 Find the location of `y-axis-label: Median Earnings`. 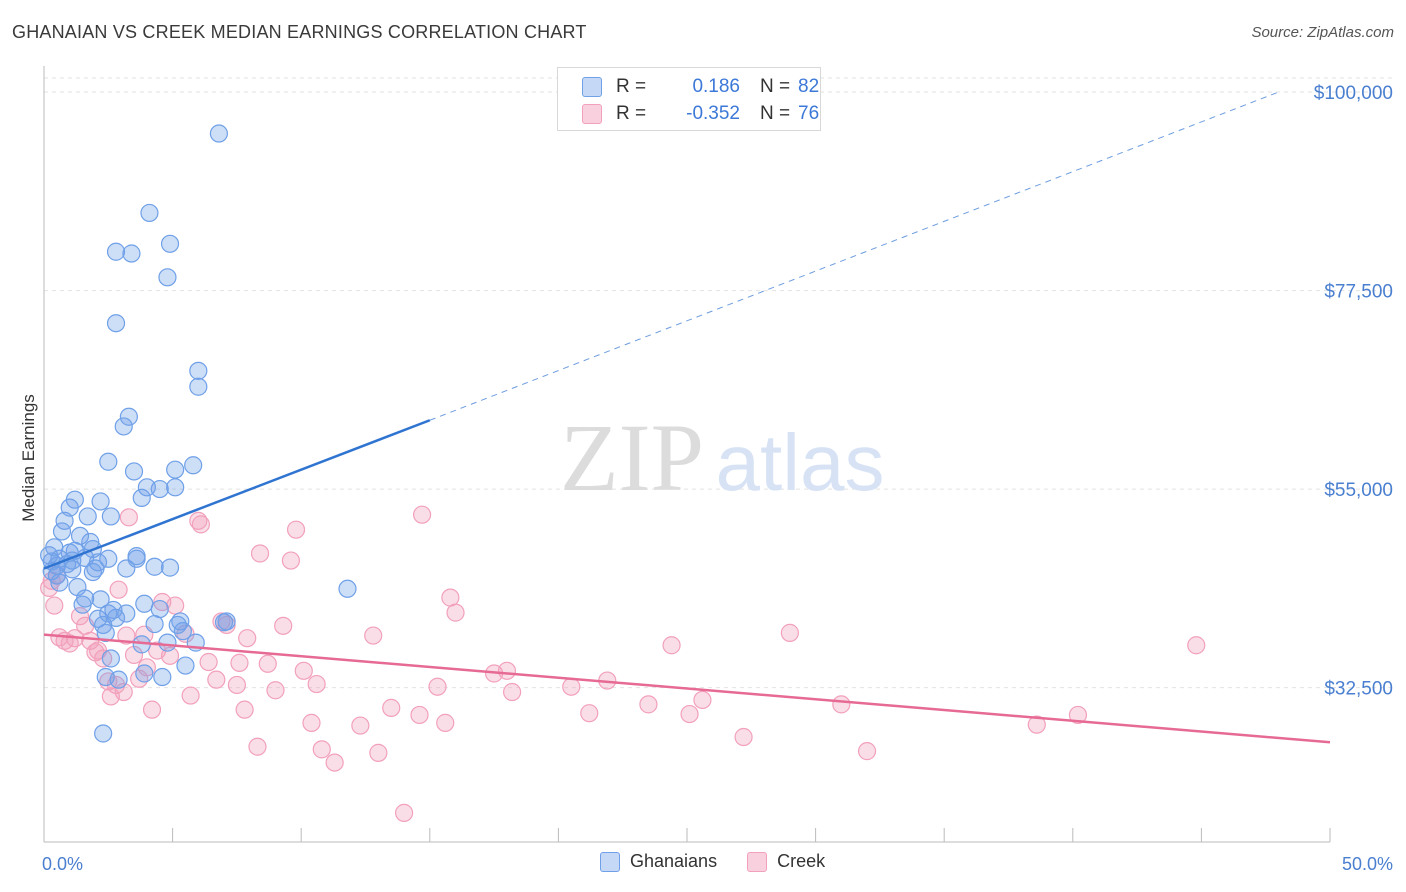

y-axis-label: Median Earnings is located at coordinates (28, 458).